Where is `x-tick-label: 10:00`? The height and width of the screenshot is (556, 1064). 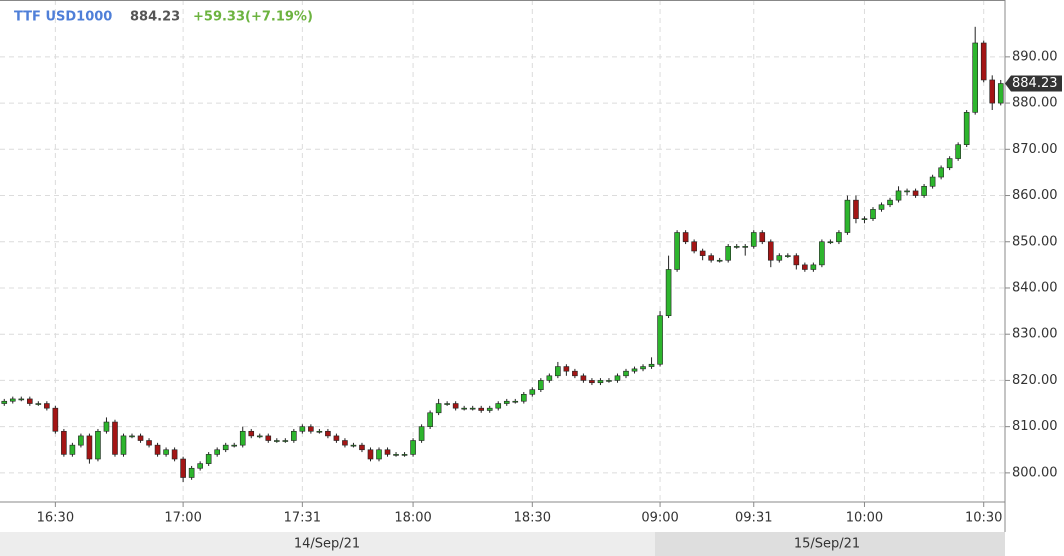
x-tick-label: 10:00 is located at coordinates (864, 518).